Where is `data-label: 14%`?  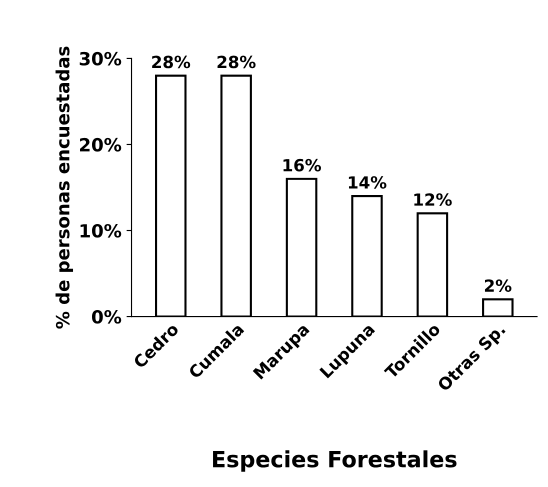
data-label: 14% is located at coordinates (367, 182).